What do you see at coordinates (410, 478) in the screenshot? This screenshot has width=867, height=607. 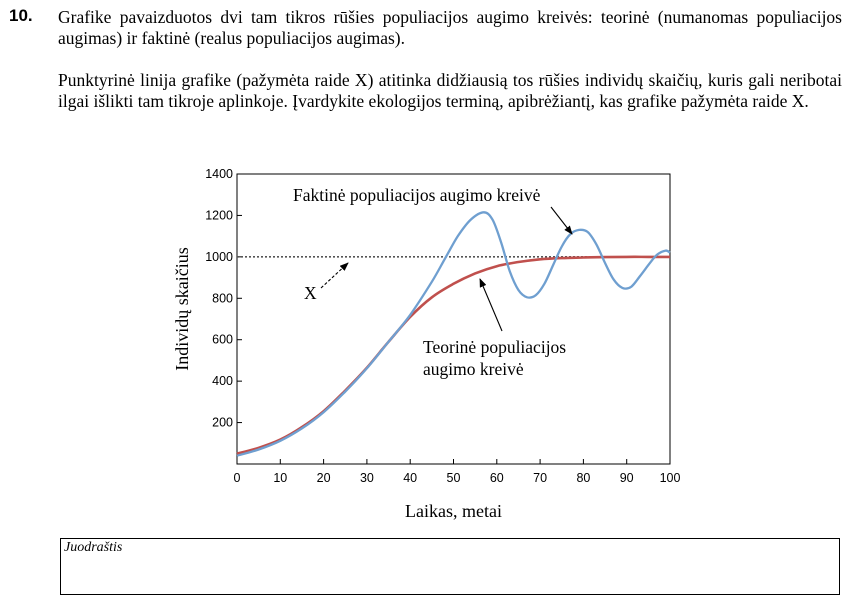 I see `x-tick-label: 40` at bounding box center [410, 478].